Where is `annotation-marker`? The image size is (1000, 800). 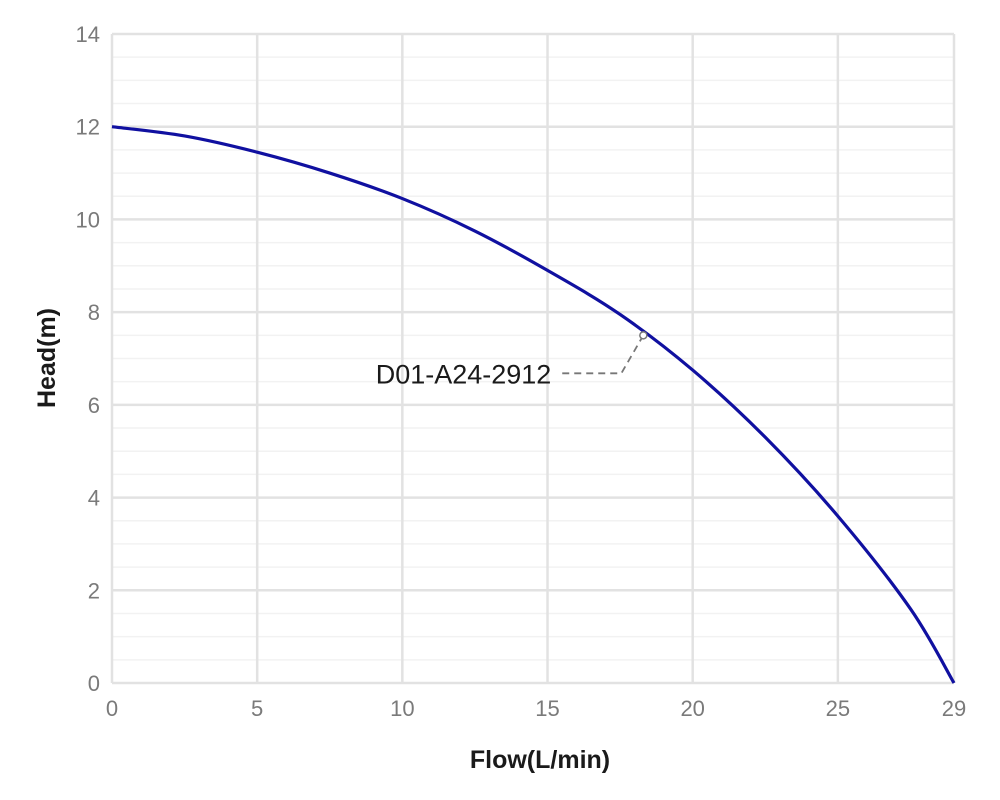 annotation-marker is located at coordinates (643, 335).